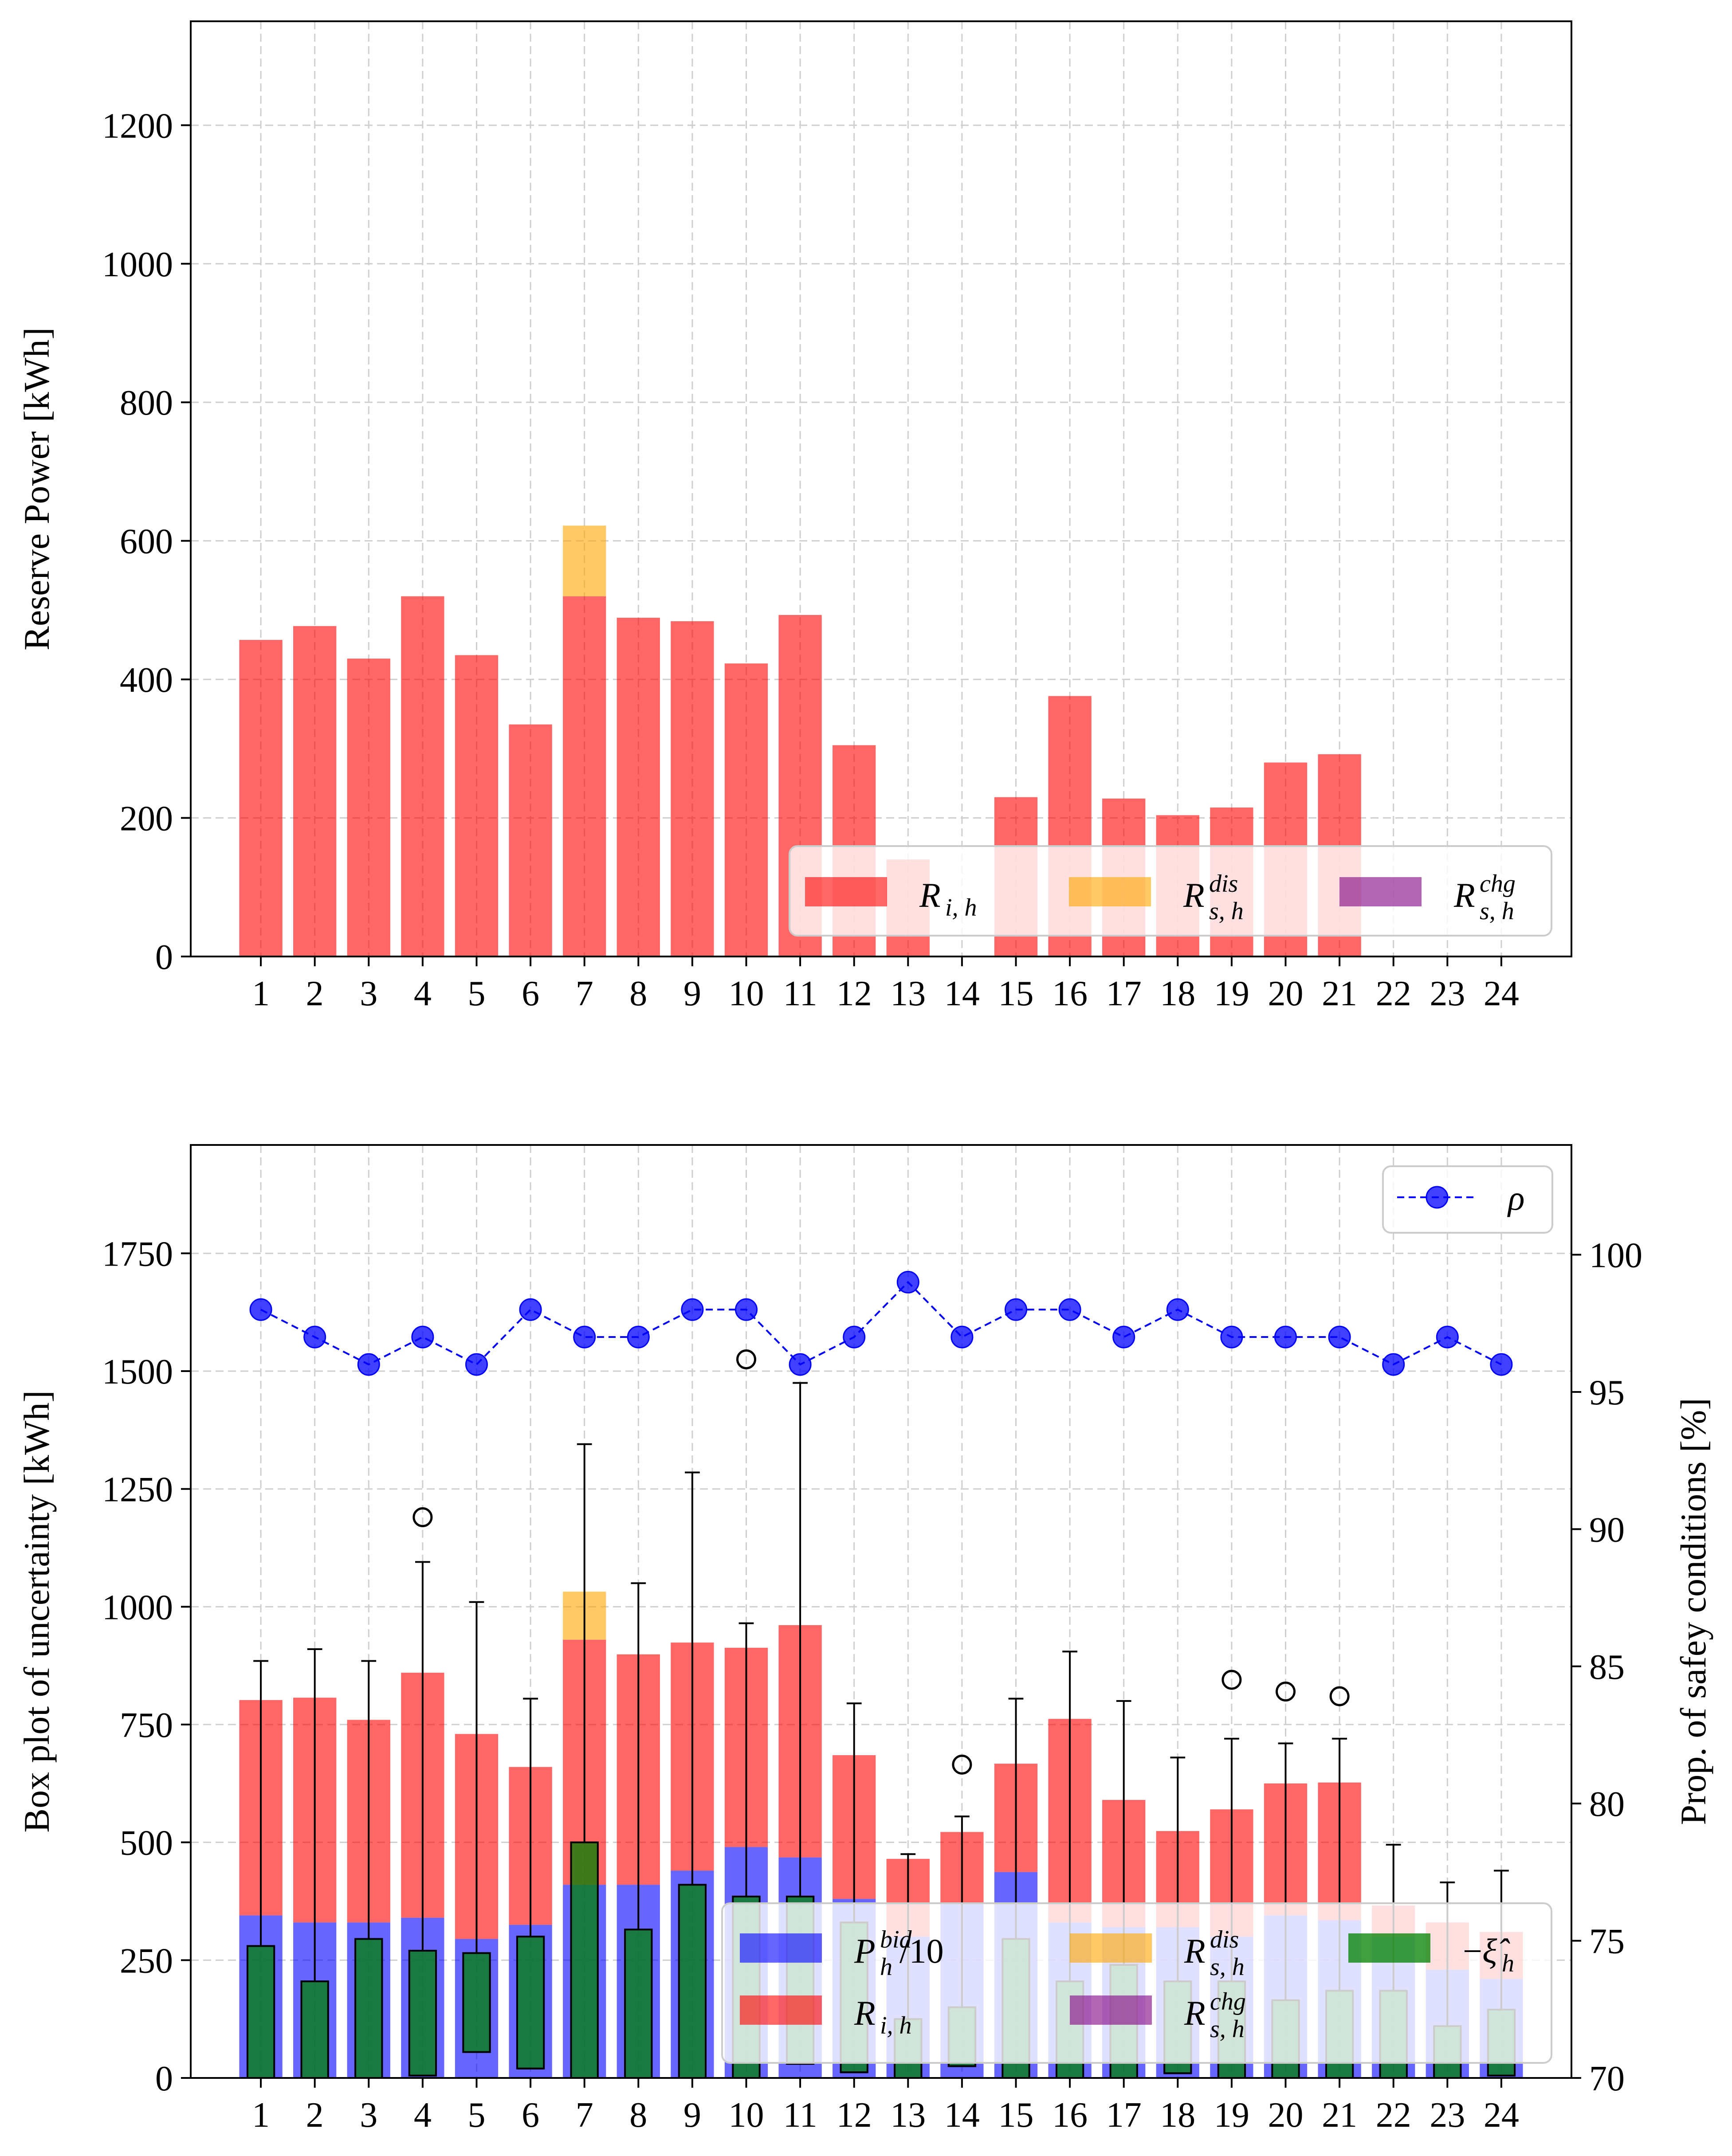 Image resolution: width=1732 pixels, height=2156 pixels. Describe the element at coordinates (1070, 2115) in the screenshot. I see `bottom-xtick-label: 16` at that location.